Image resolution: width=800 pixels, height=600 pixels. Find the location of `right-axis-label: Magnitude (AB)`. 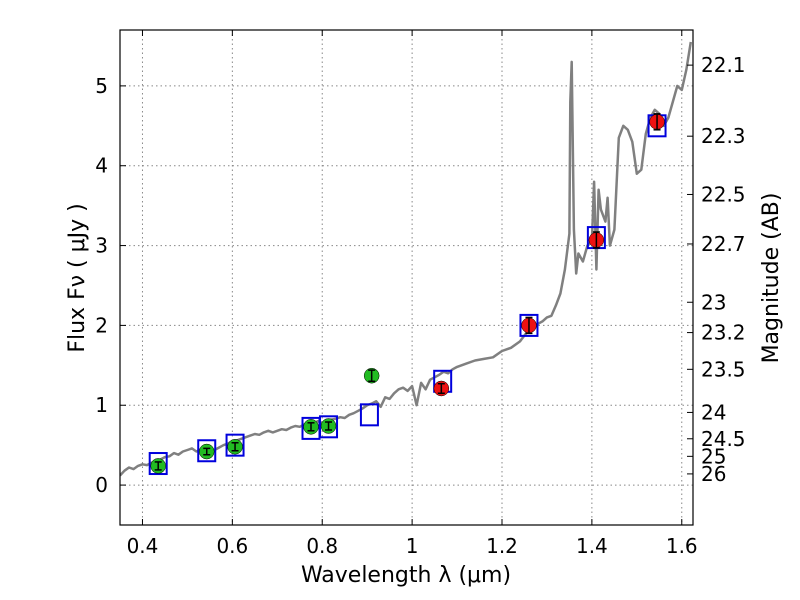

right-axis-label: Magnitude (AB) is located at coordinates (771, 278).